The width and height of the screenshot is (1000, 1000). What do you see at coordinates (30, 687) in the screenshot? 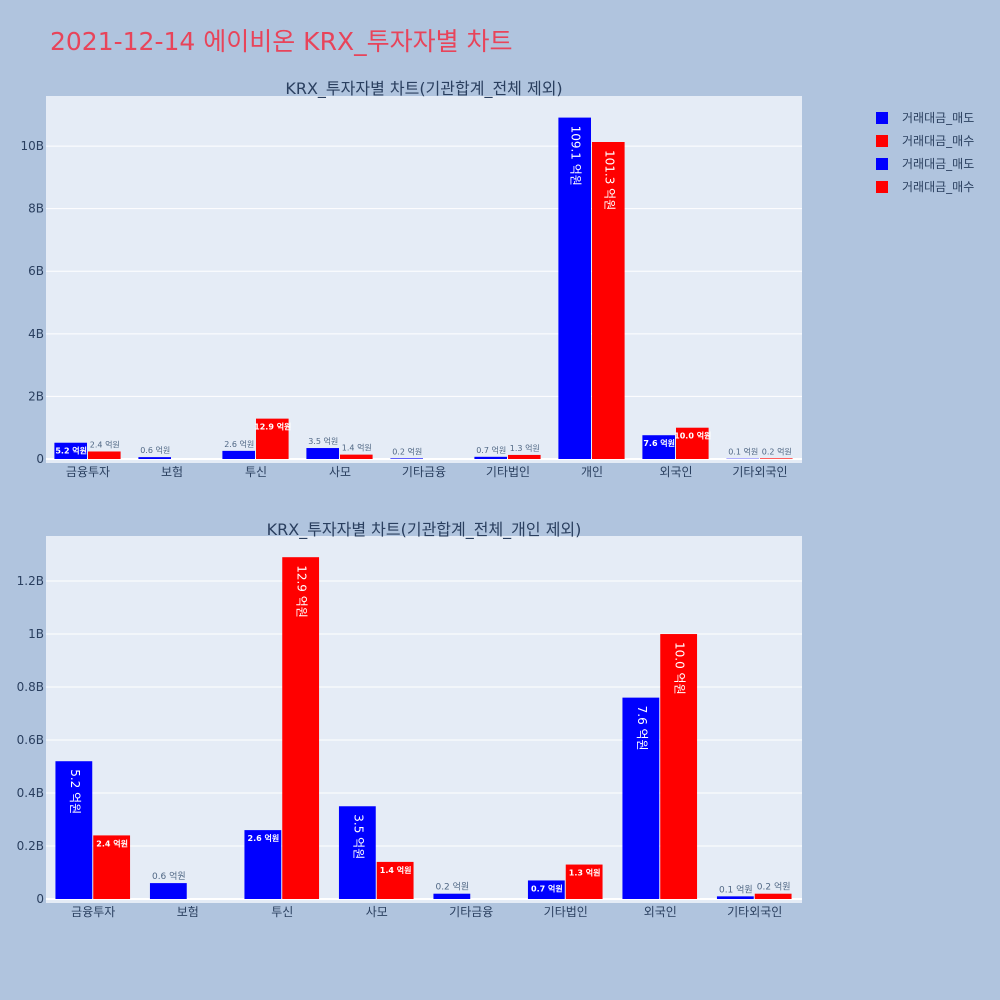
I see `y-tick-label: 0.8B` at bounding box center [30, 687].